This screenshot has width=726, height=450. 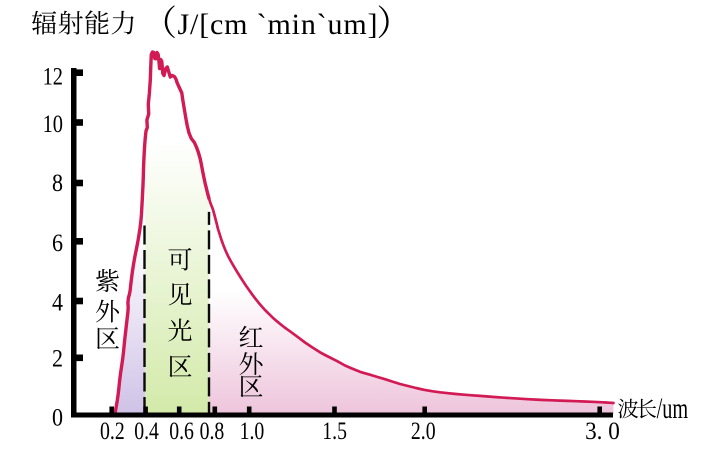 What do you see at coordinates (673, 408) in the screenshot?
I see `svg-text: /um` at bounding box center [673, 408].